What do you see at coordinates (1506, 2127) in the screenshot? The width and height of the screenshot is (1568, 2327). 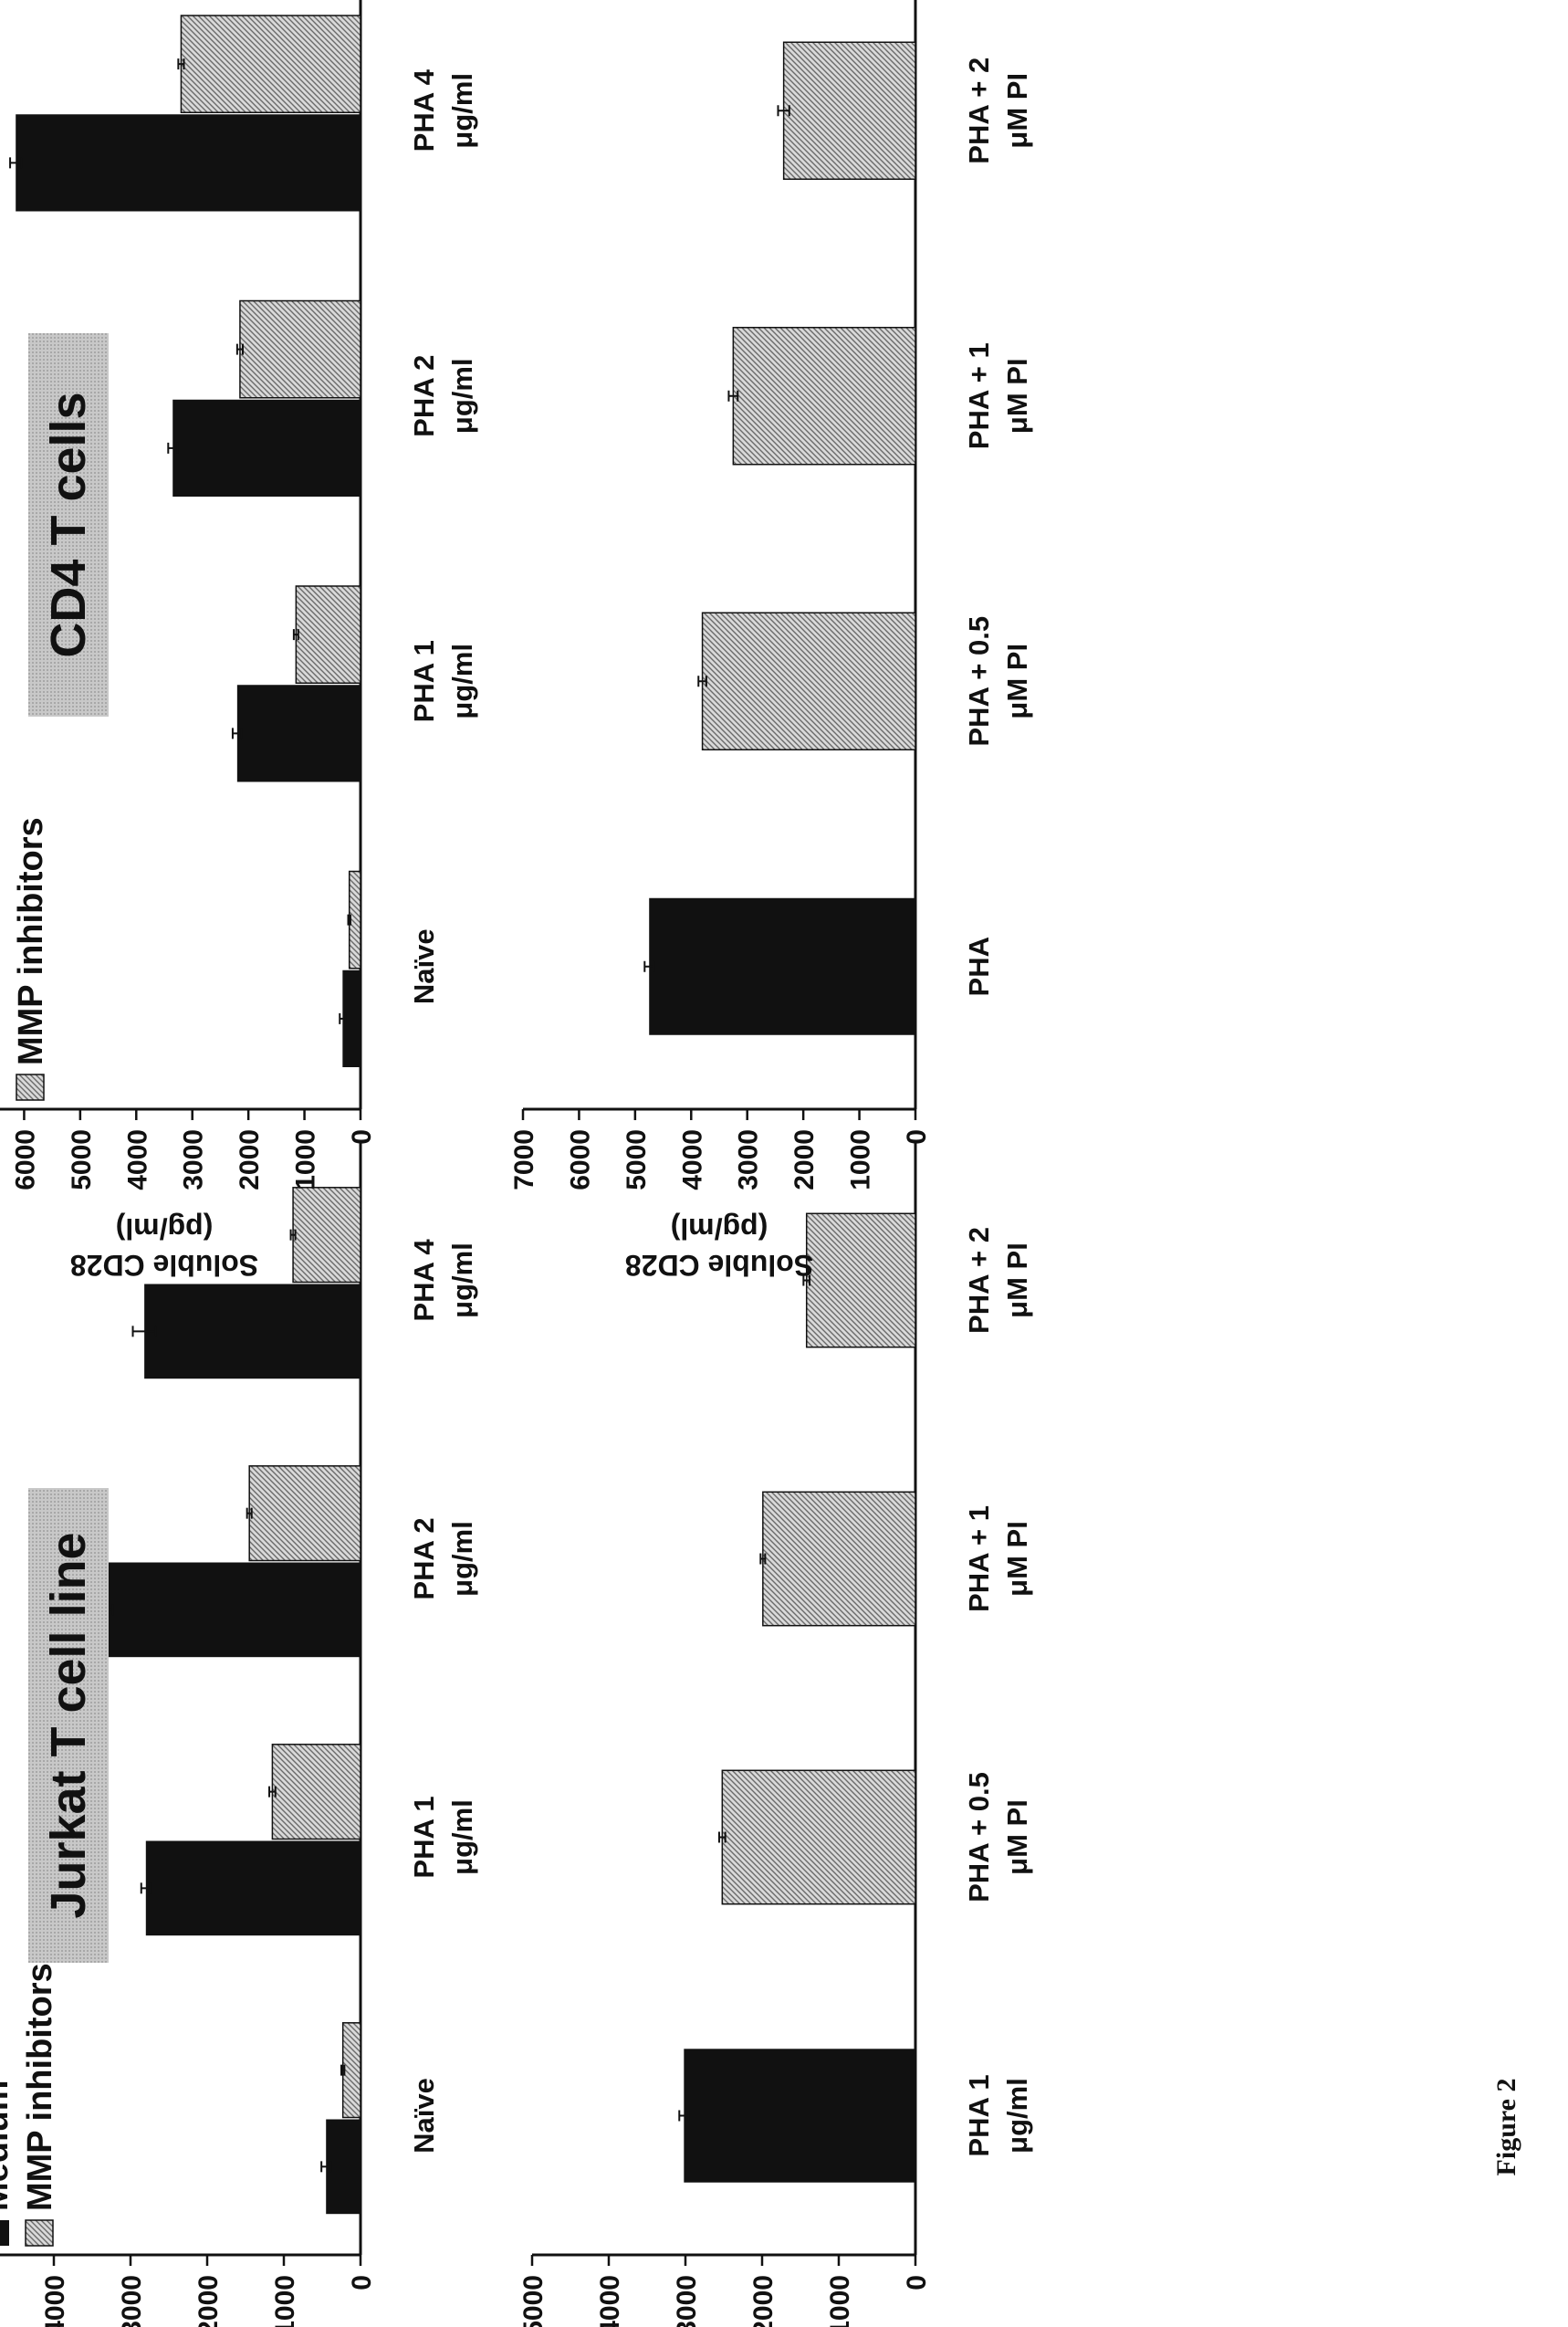 I see `figure-caption: Figure 2` at bounding box center [1506, 2127].